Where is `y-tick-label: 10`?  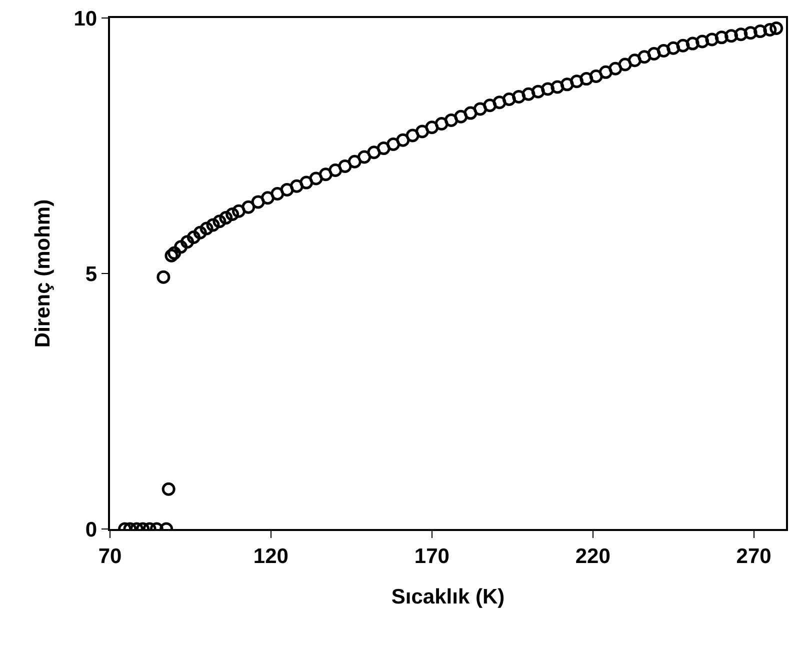 y-tick-label: 10 is located at coordinates (86, 18).